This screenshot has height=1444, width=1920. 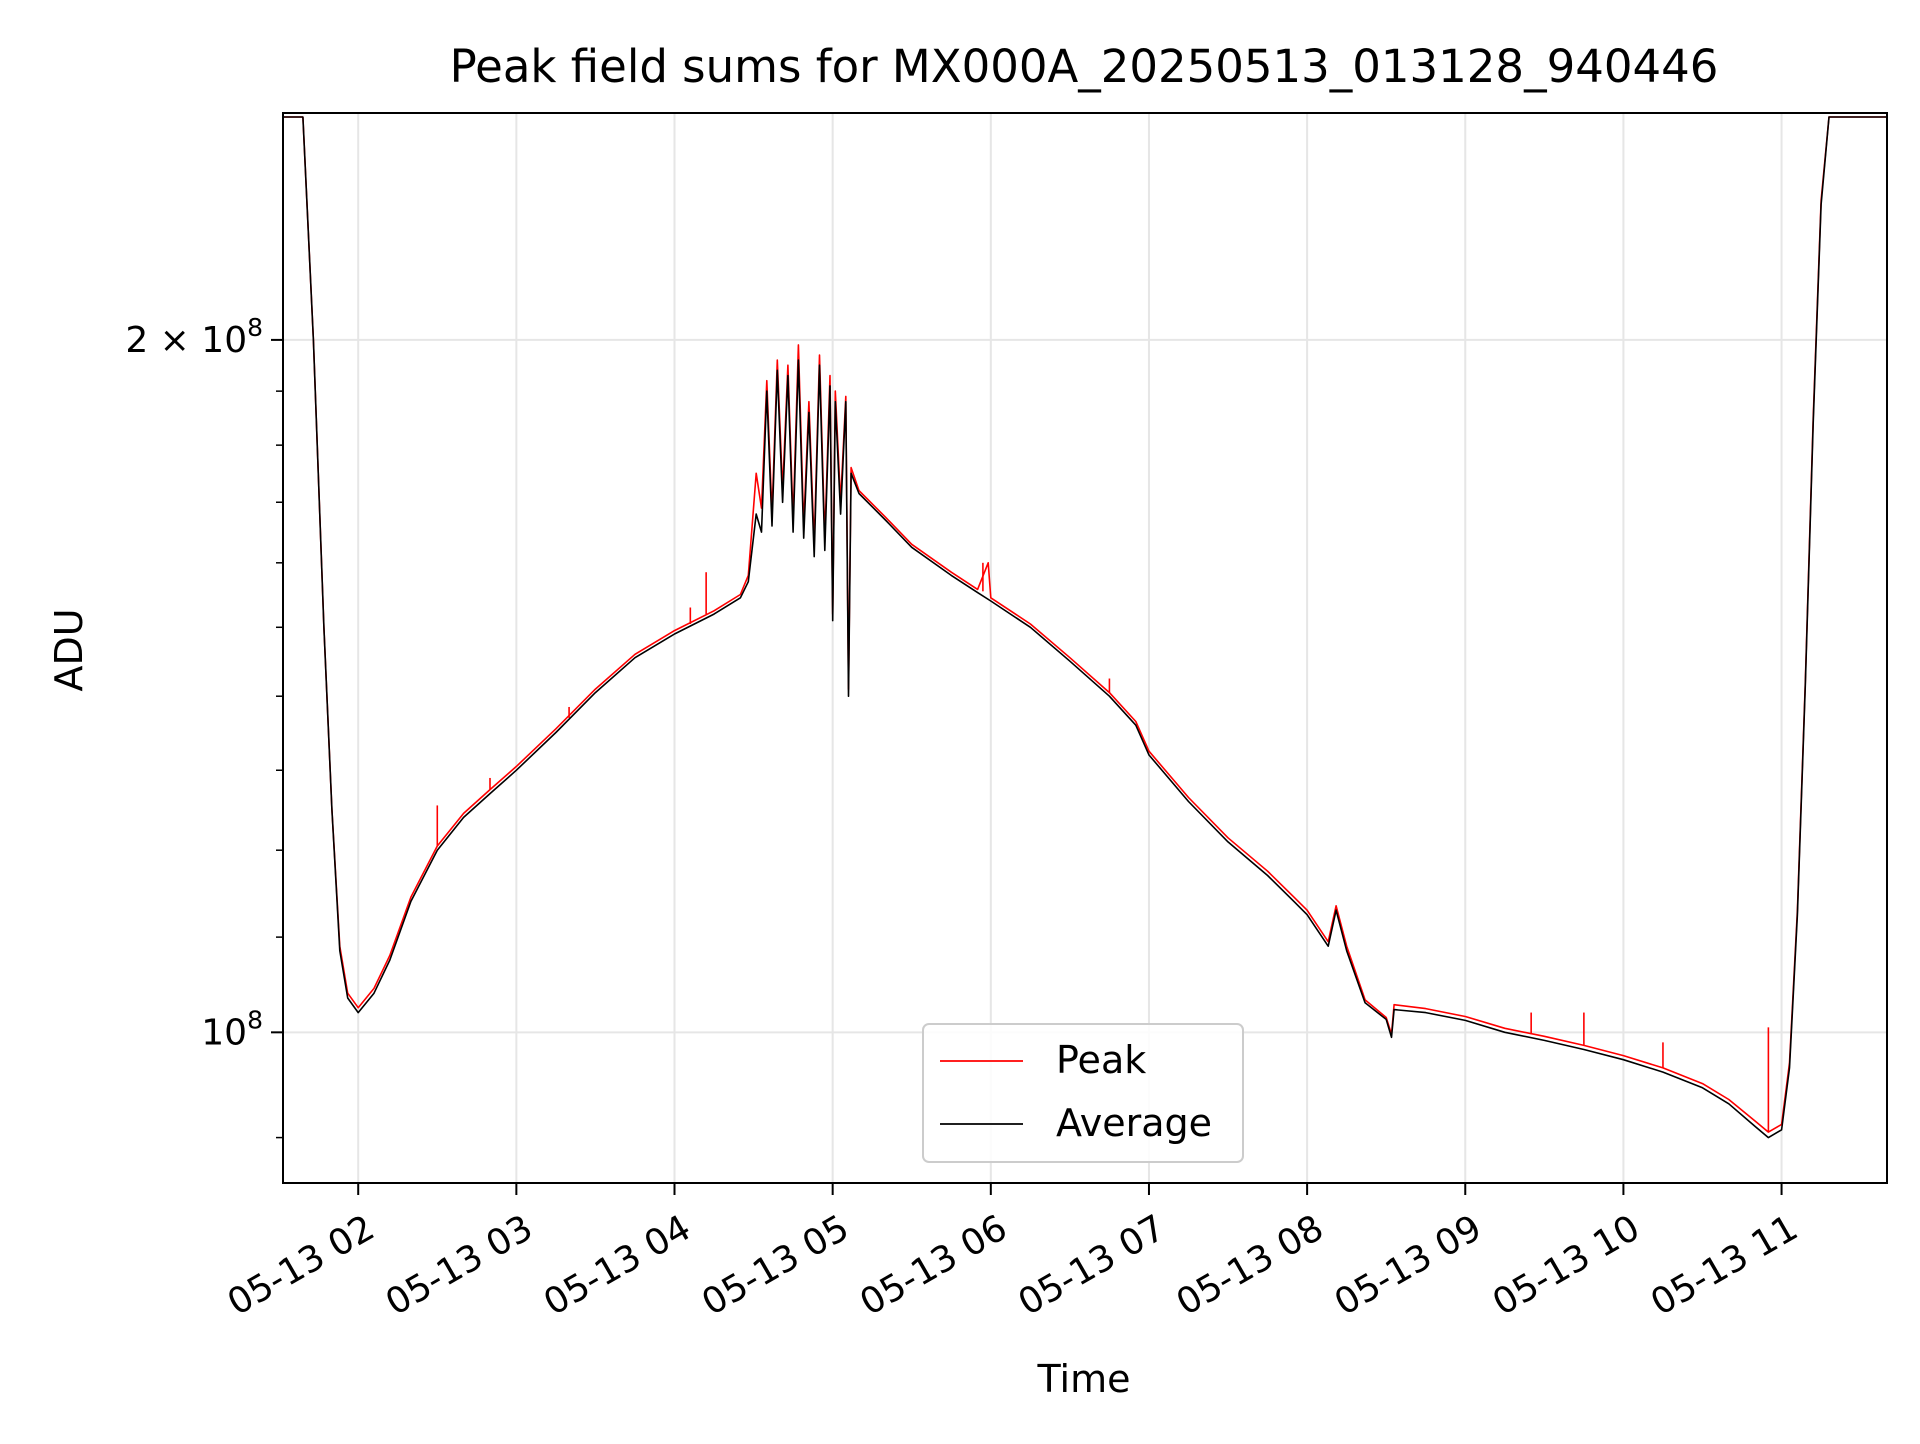 I want to click on x-tick-label: 05-13 07, so click(x=1092, y=1265).